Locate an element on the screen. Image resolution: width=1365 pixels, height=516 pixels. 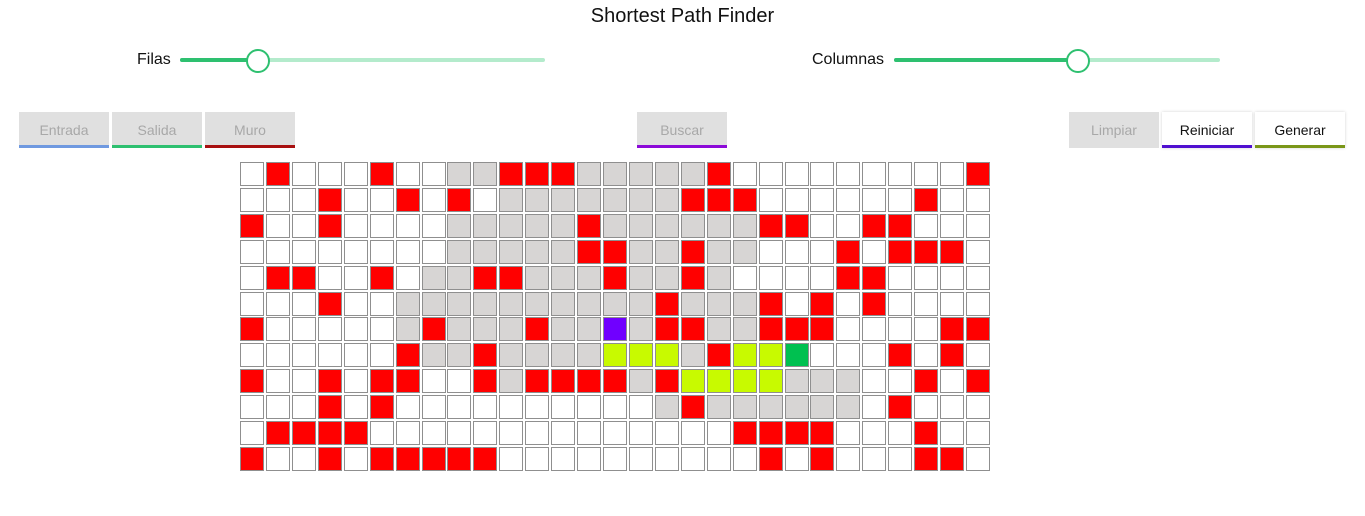
entrada-button: Entrada is located at coordinates (64, 130).